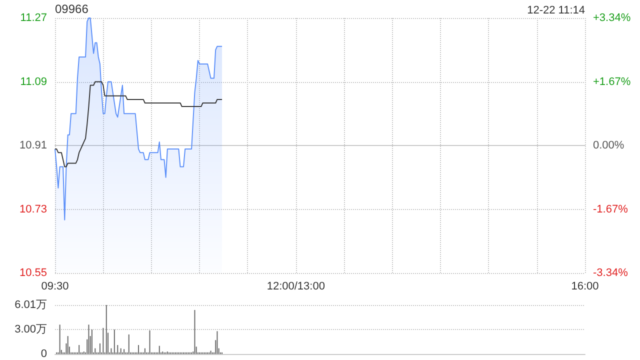 This screenshot has height=360, width=640. I want to click on line-series, so click(138, 124).